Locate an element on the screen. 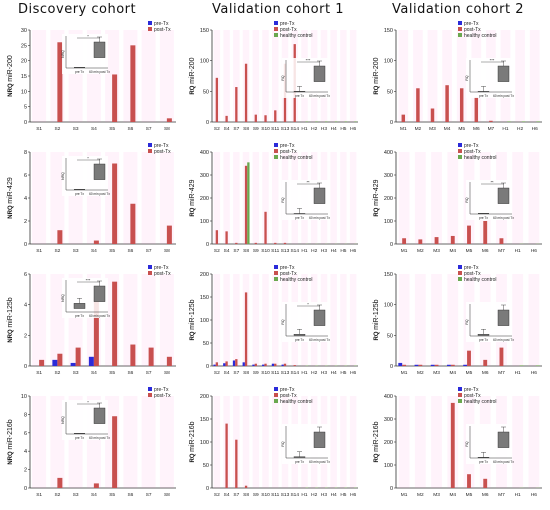 The image size is (550, 510). x-tick-label: S10 is located at coordinates (265, 373).